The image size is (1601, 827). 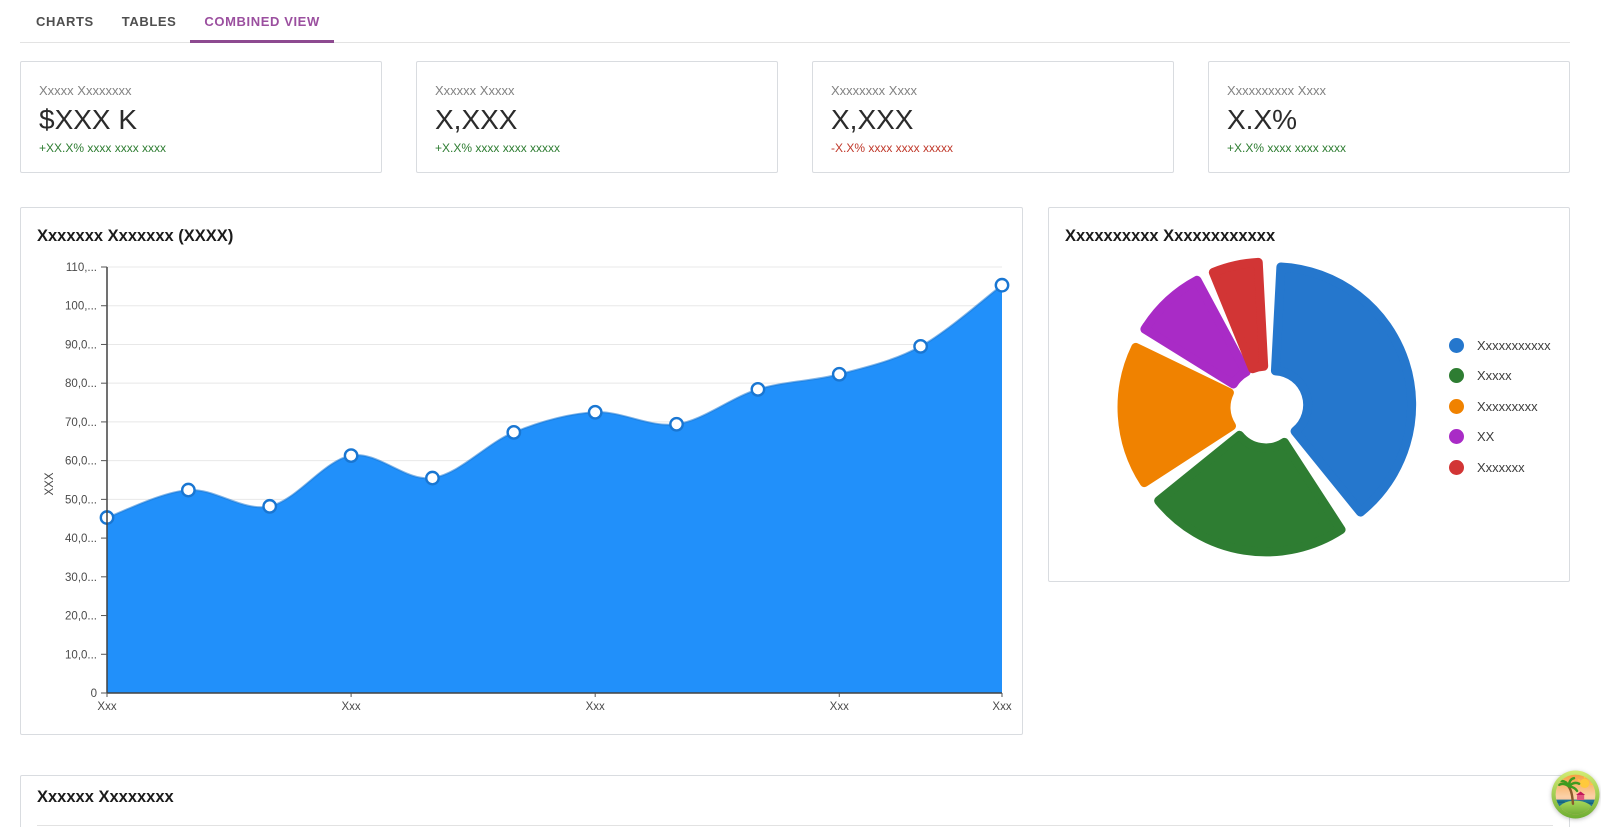 I want to click on legend-item: Xxxxxxx, so click(x=1500, y=467).